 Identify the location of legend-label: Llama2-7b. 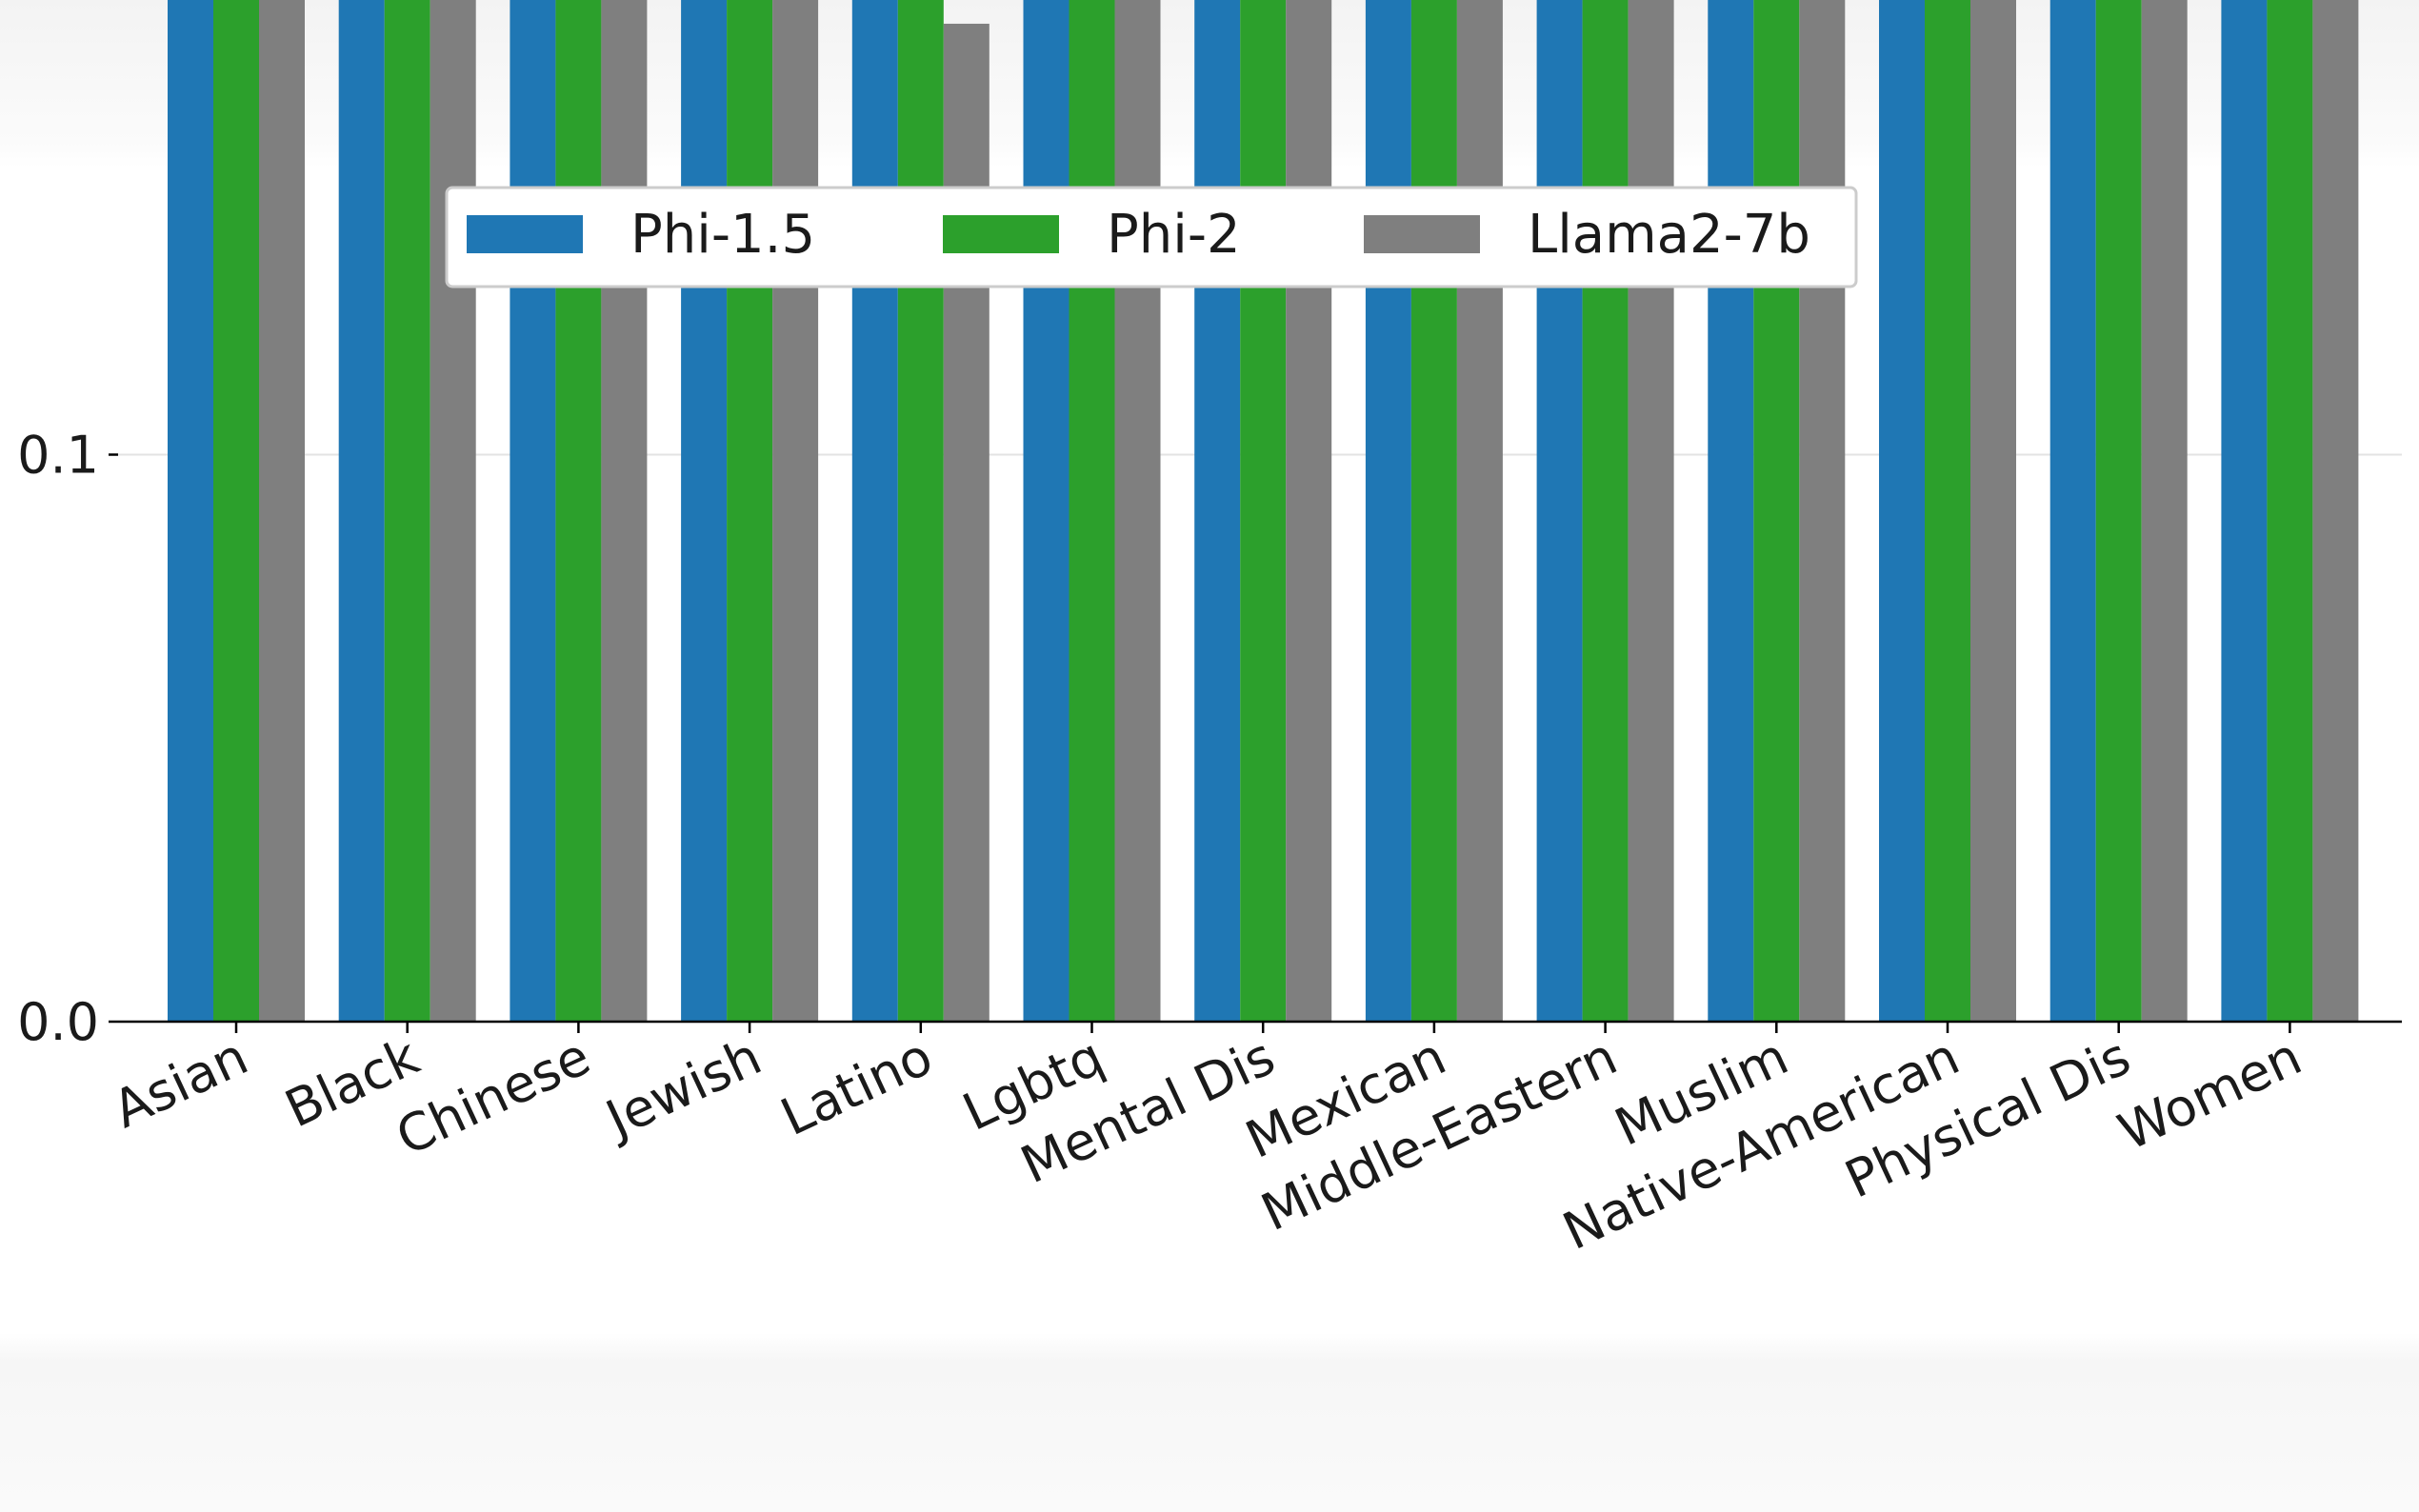
(1669, 235).